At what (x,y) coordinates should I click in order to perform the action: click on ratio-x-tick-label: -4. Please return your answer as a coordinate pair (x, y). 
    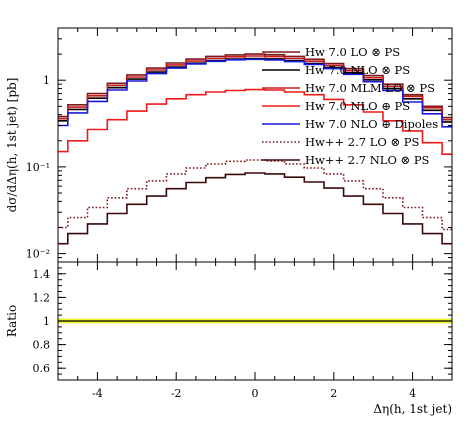
    Looking at the image, I should click on (97, 393).